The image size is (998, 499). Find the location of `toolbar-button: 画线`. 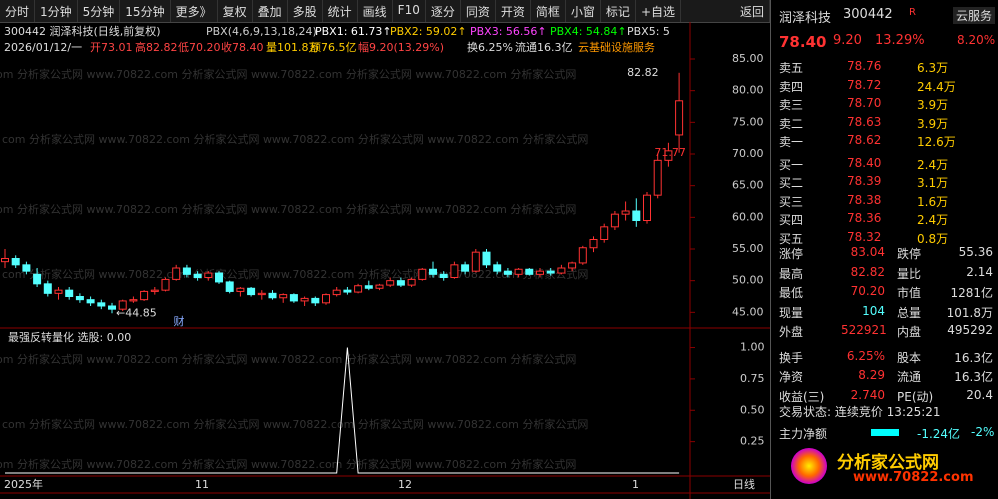

toolbar-button: 画线 is located at coordinates (375, 11).